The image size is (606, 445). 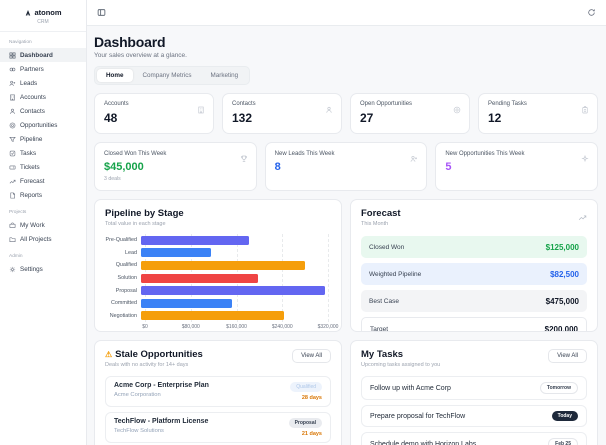 I want to click on users-icon, so click(x=329, y=110).